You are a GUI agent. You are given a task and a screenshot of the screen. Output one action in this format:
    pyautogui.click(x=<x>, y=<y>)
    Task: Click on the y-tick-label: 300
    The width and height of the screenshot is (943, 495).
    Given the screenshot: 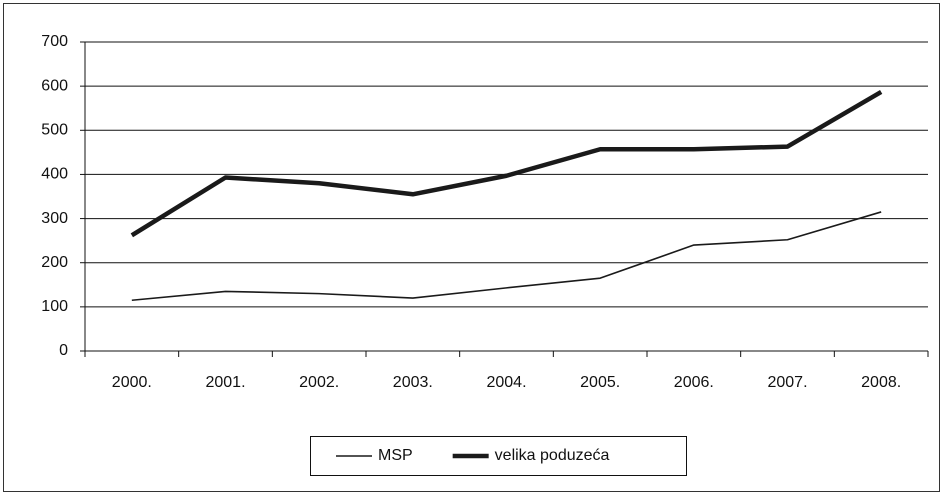 What is the action you would take?
    pyautogui.click(x=54, y=218)
    